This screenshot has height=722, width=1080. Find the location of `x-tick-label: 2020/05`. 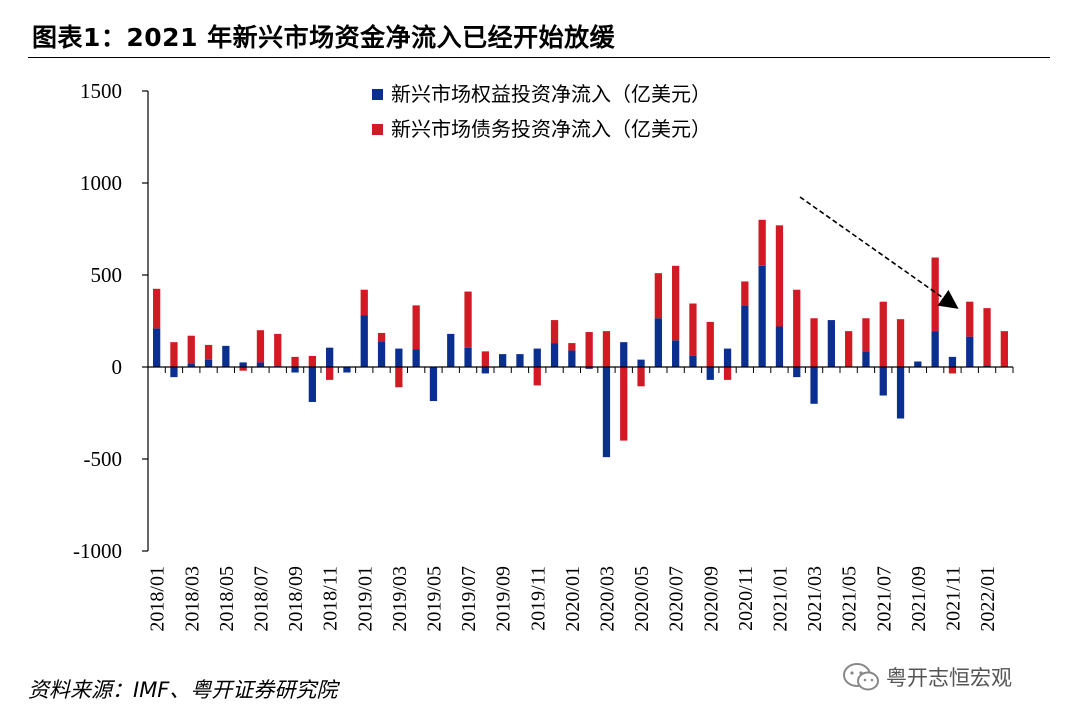

x-tick-label: 2020/05 is located at coordinates (642, 599).